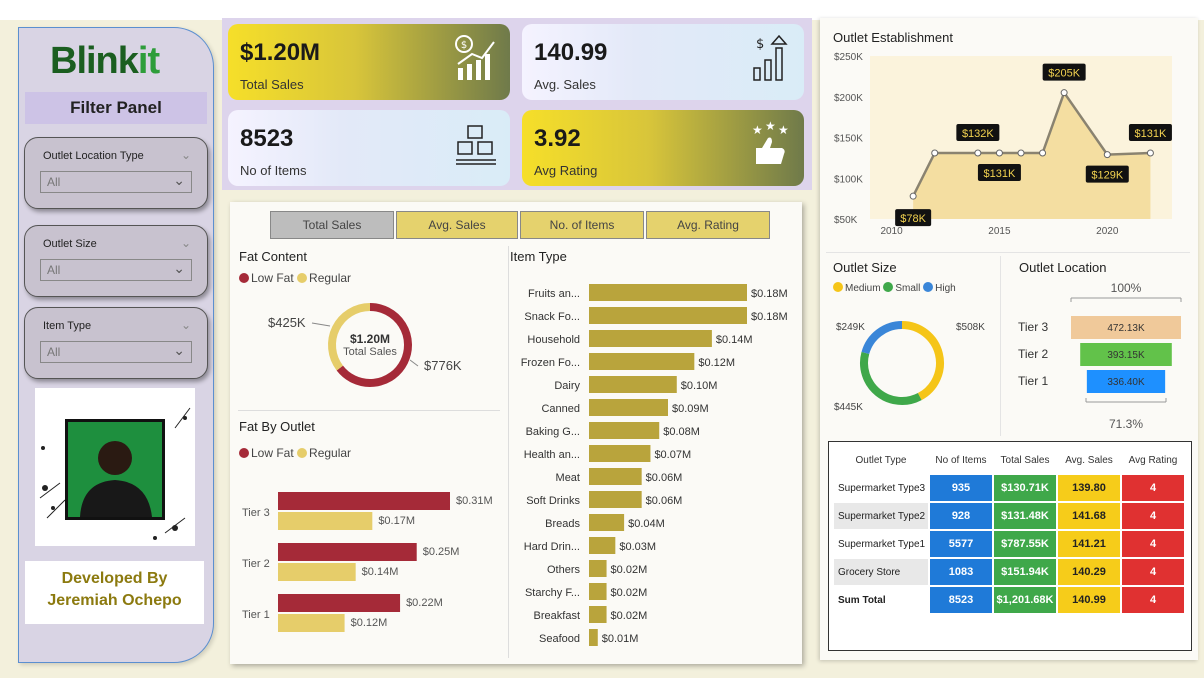  I want to click on dollar-chart-icon: $, so click(770, 57).